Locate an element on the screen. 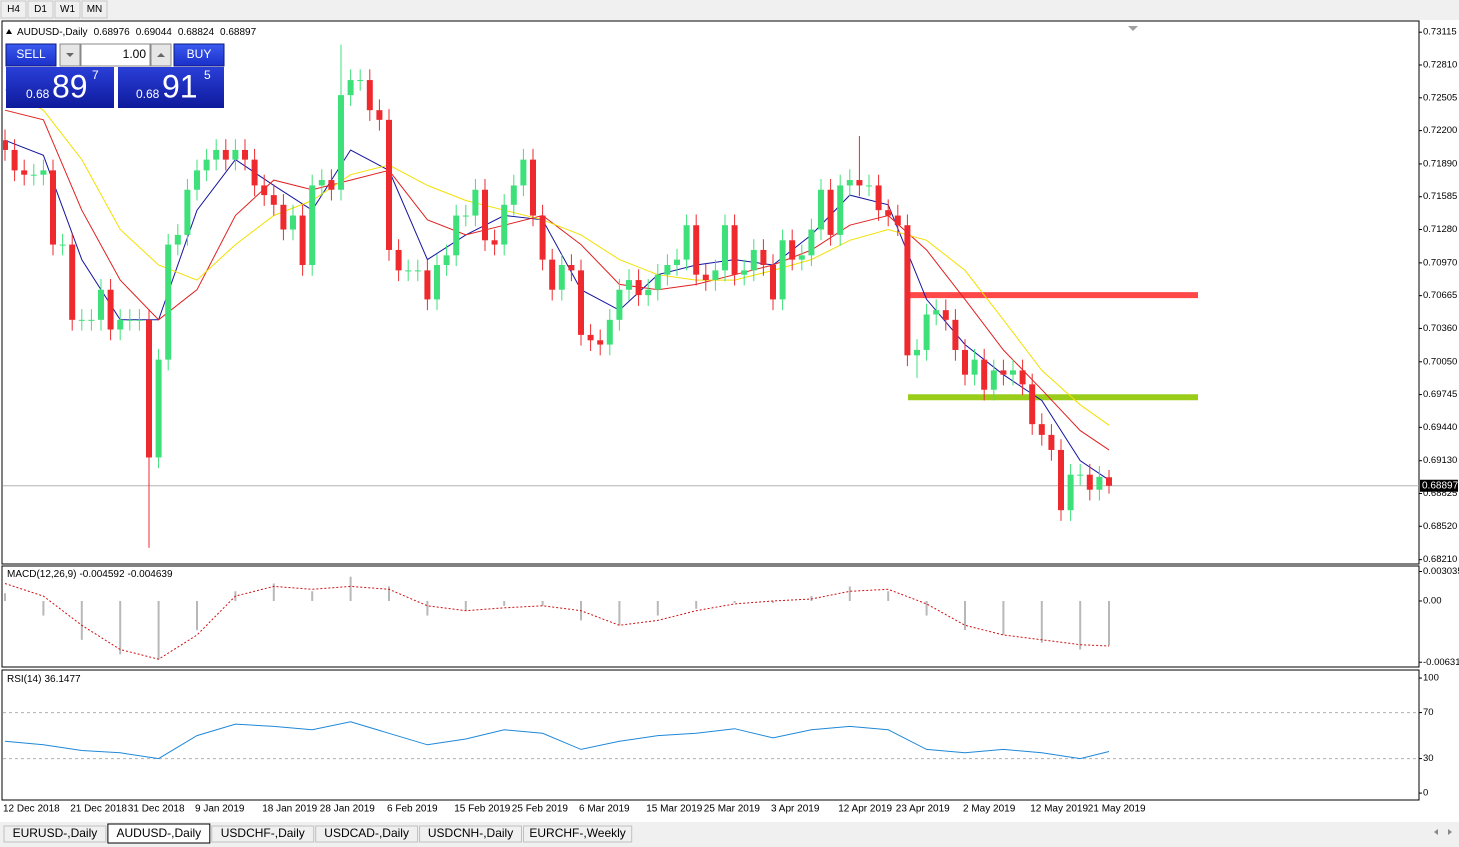 Image resolution: width=1459 pixels, height=847 pixels. macd-panel is located at coordinates (710, 616).